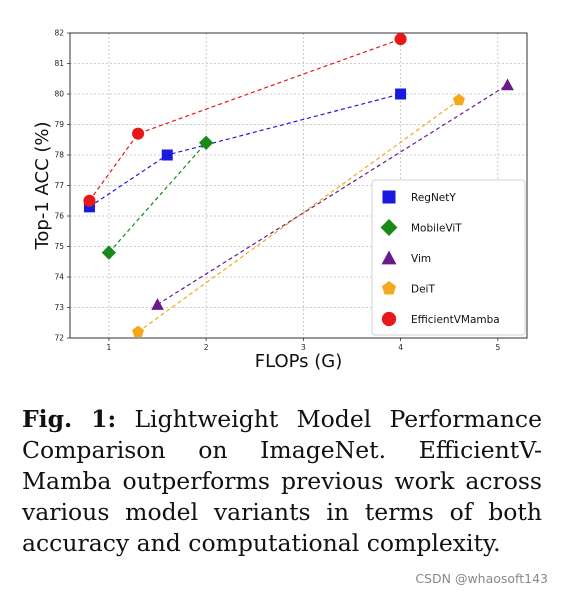 The image size is (562, 594). I want to click on watermark: CSDN @whaosoft143, so click(481, 578).